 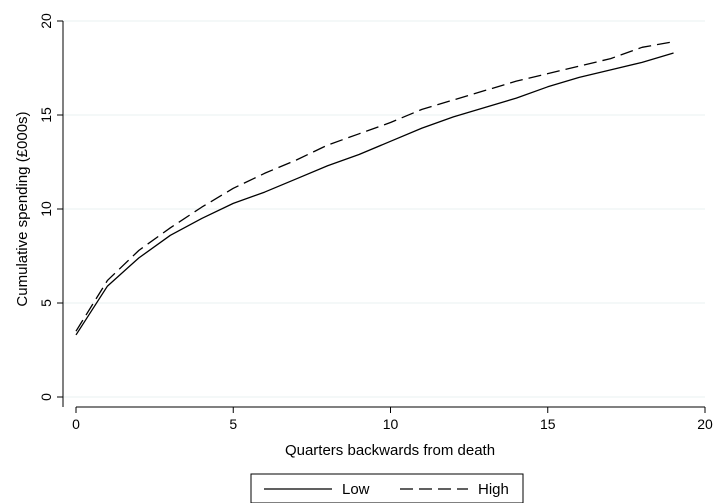 I want to click on x-tick-label: 20, so click(x=705, y=424).